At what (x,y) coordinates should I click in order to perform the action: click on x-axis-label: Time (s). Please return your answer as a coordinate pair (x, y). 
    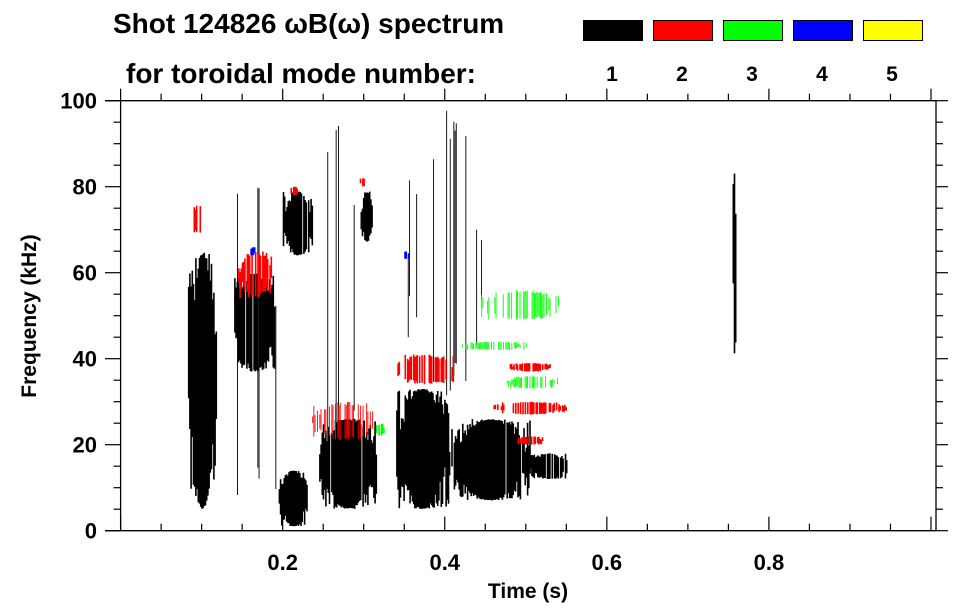
    Looking at the image, I should click on (528, 591).